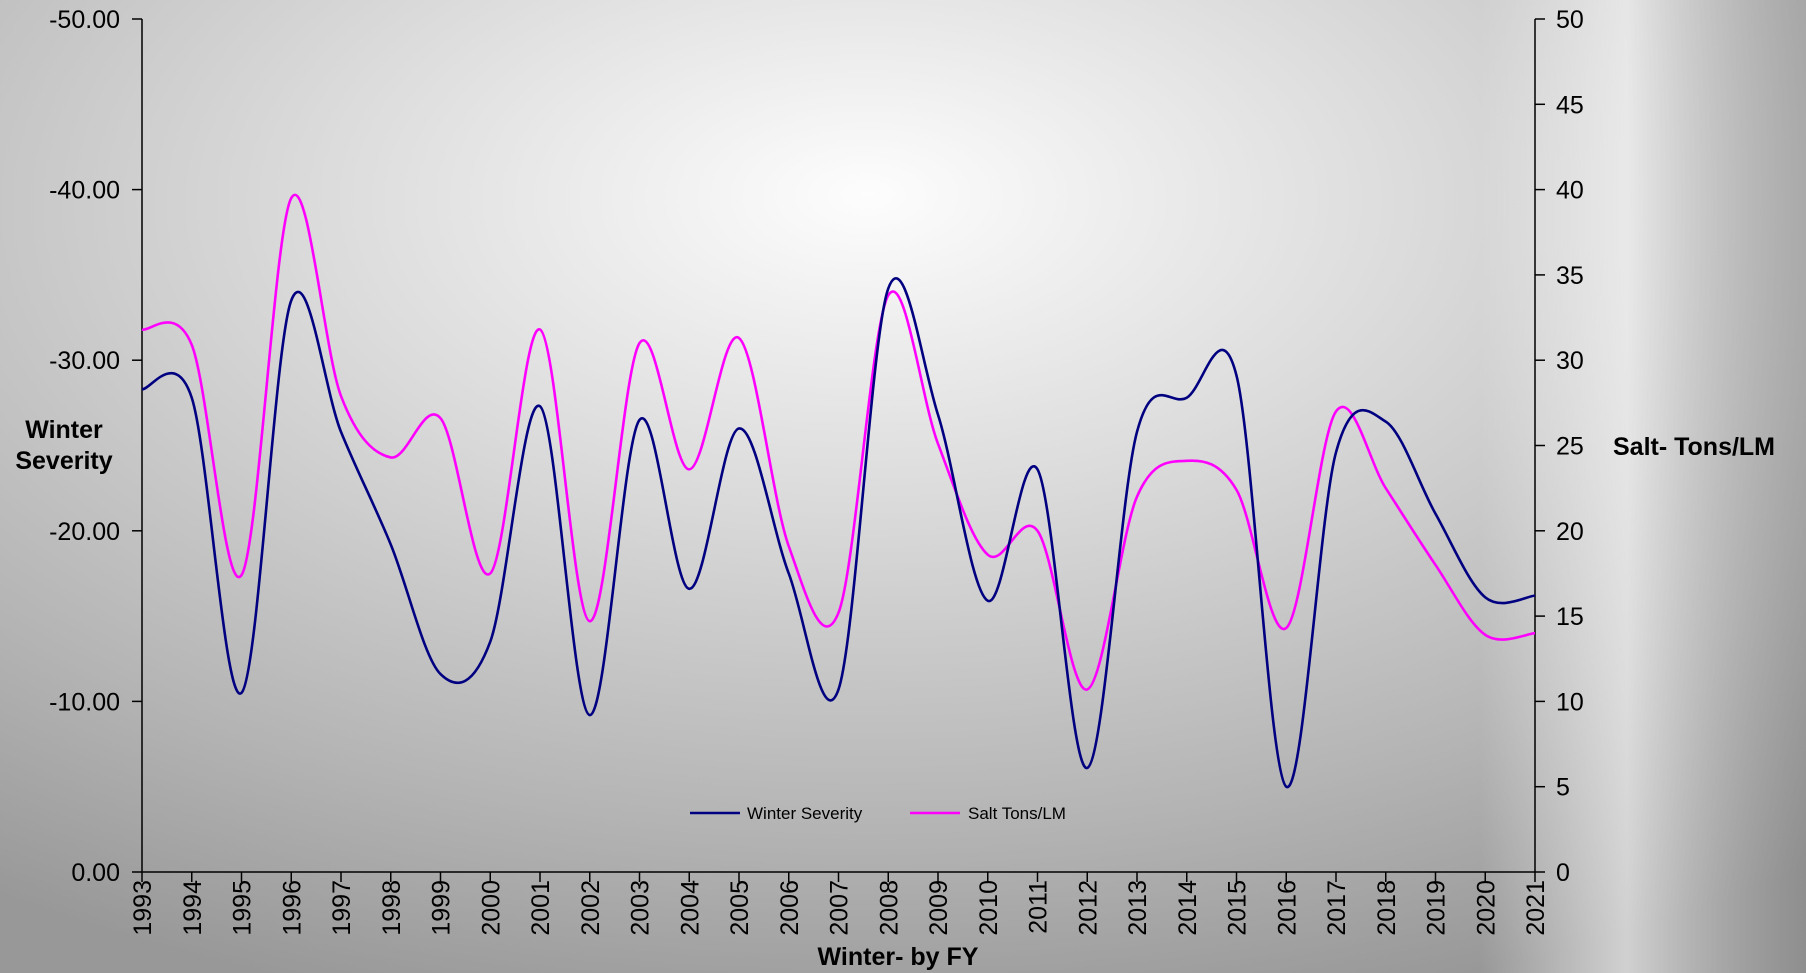  Describe the element at coordinates (1563, 873) in the screenshot. I see `right-y-tick-label: 0` at that location.